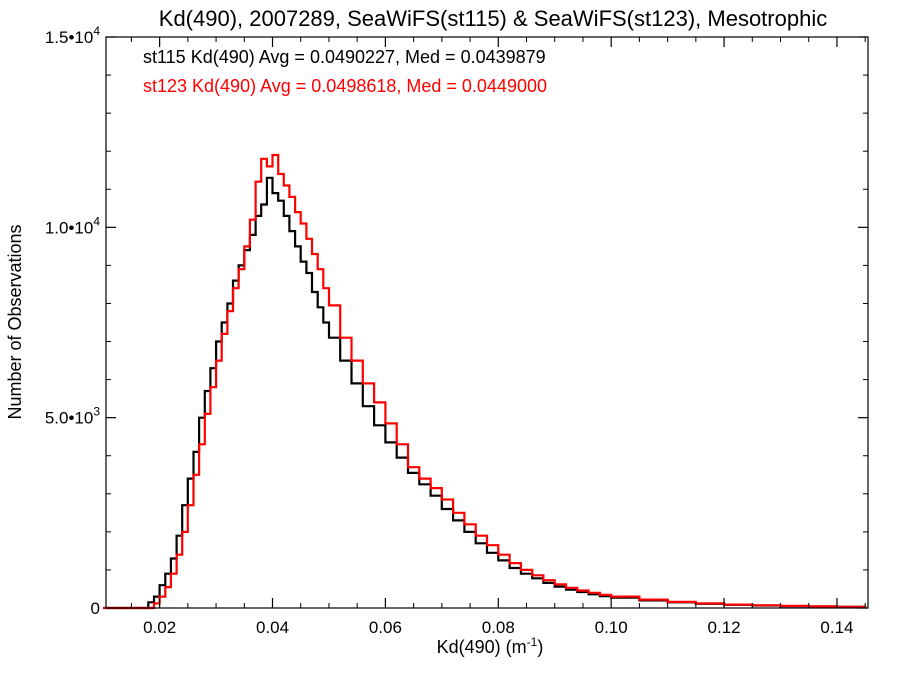  Describe the element at coordinates (73, 35) in the screenshot. I see `y-tick-label: 1.5•104` at that location.